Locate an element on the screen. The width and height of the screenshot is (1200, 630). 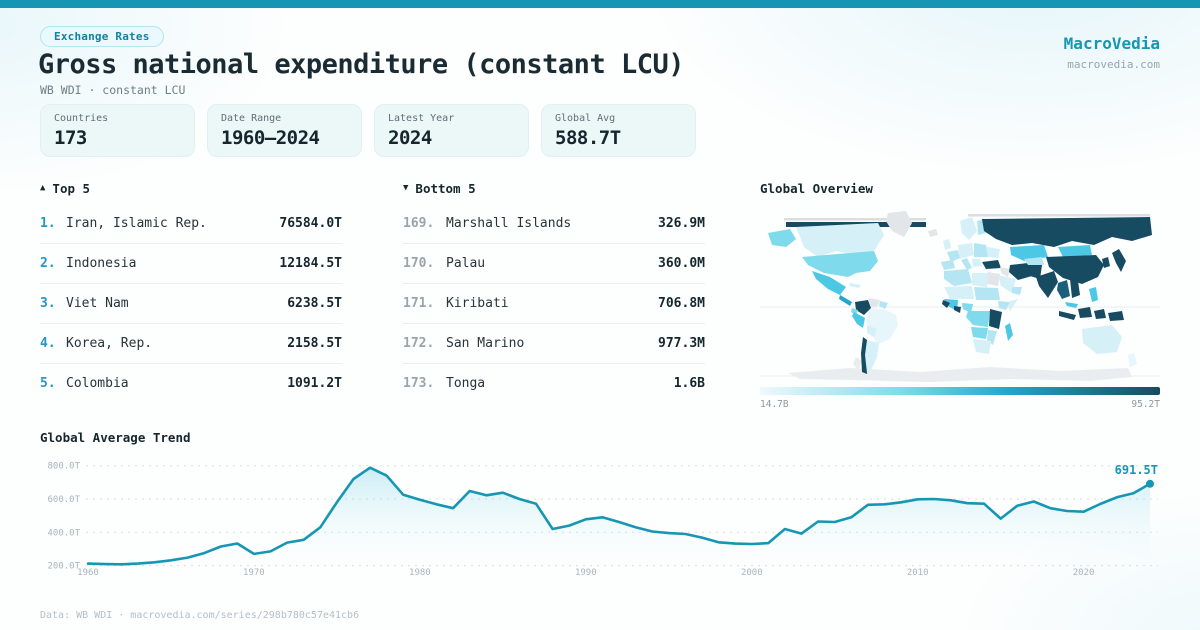
country-value: 360.0M is located at coordinates (681, 263).